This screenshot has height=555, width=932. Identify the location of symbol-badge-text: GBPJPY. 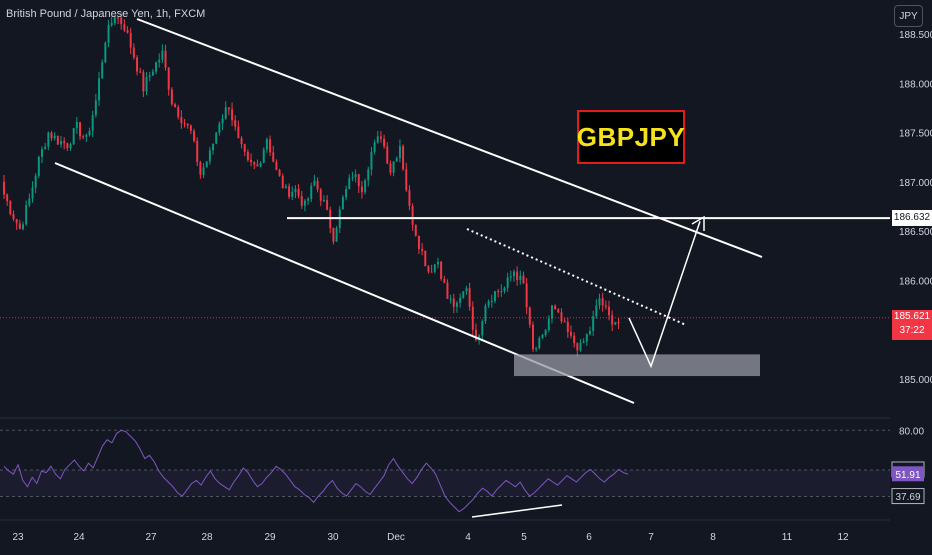
(631, 136).